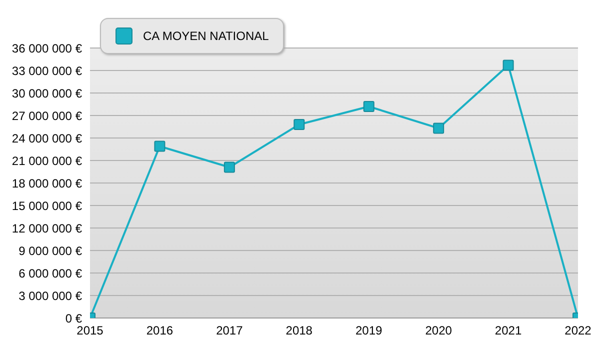  Describe the element at coordinates (206, 36) in the screenshot. I see `legend-label: CA MOYEN NATIONAL` at that location.